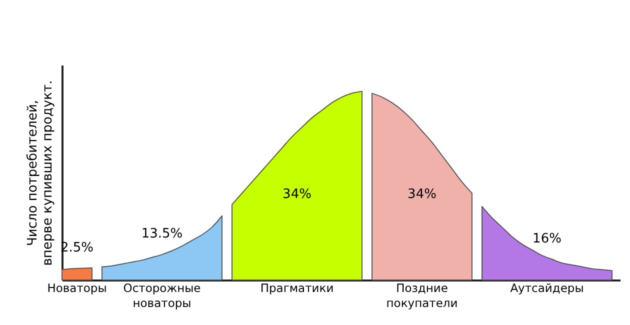 The height and width of the screenshot is (325, 630). Describe the element at coordinates (547, 288) in the screenshot. I see `series-label: Аутсайдеры` at that location.